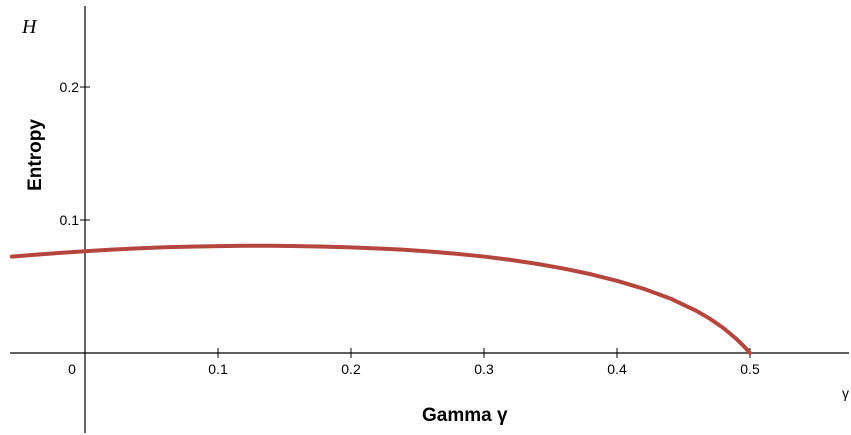 Image resolution: width=851 pixels, height=435 pixels. Describe the element at coordinates (845, 393) in the screenshot. I see `x-axis-symbol: γ` at that location.